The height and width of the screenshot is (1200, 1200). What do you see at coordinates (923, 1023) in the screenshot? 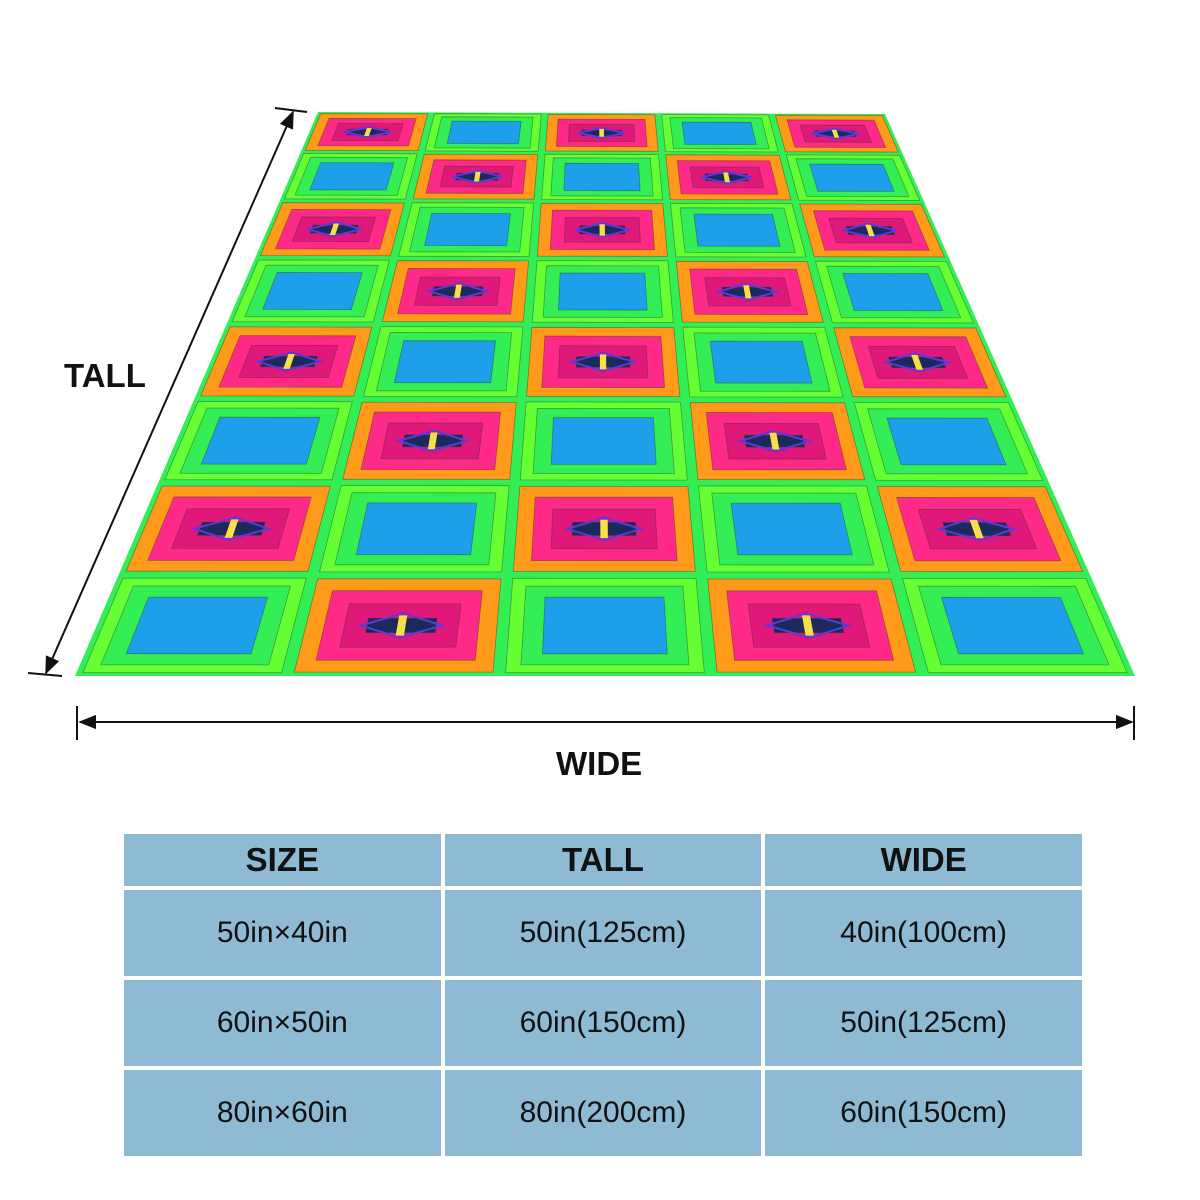
I see `wide-cell: 50in(125cm)` at bounding box center [923, 1023].